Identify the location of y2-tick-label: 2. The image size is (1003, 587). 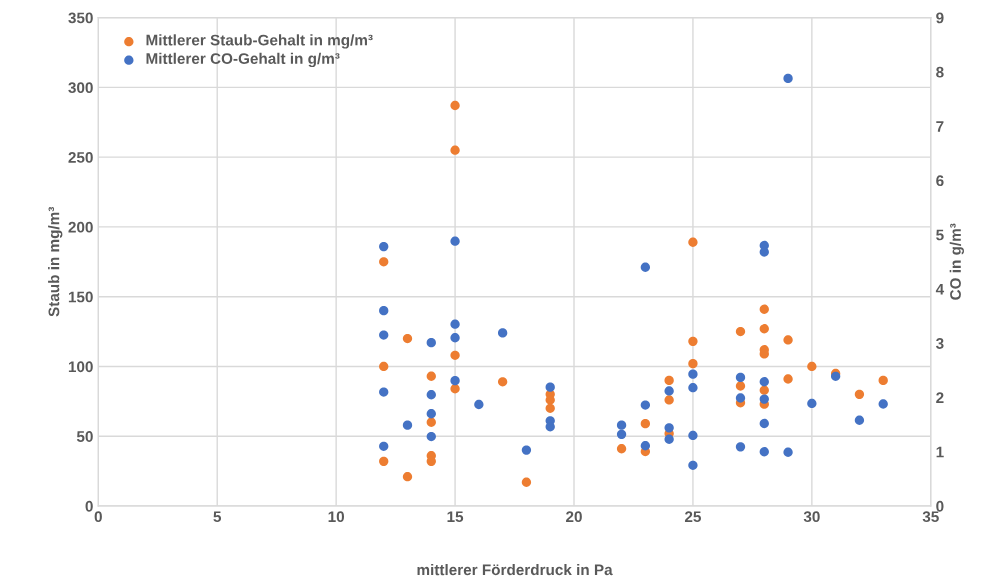
(940, 397).